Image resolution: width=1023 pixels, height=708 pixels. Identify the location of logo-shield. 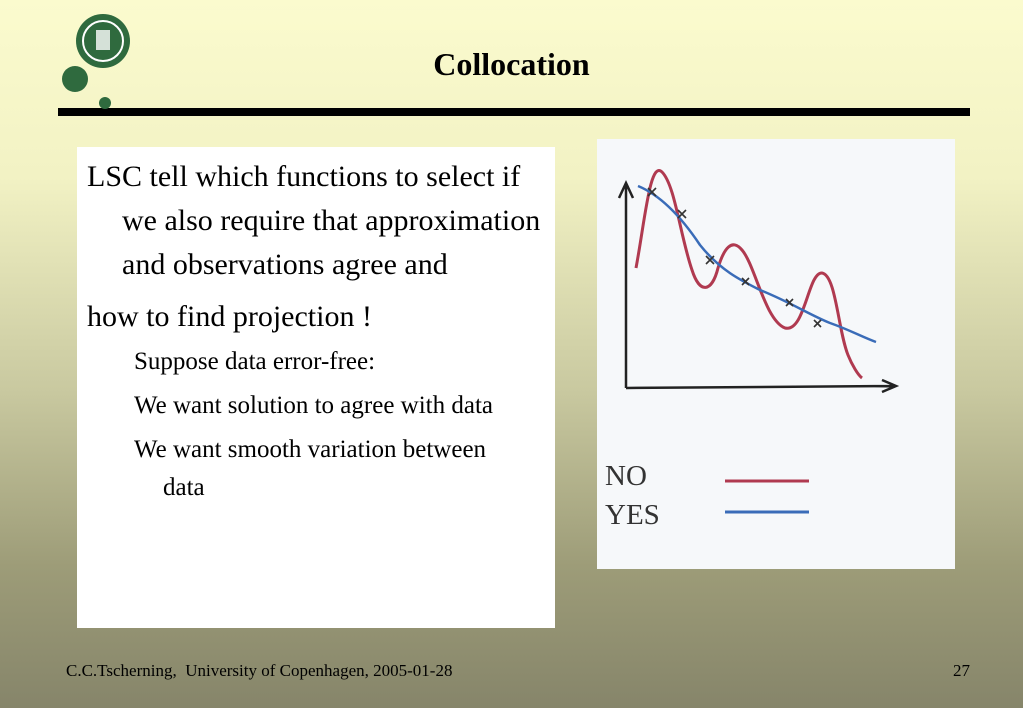
(103, 40).